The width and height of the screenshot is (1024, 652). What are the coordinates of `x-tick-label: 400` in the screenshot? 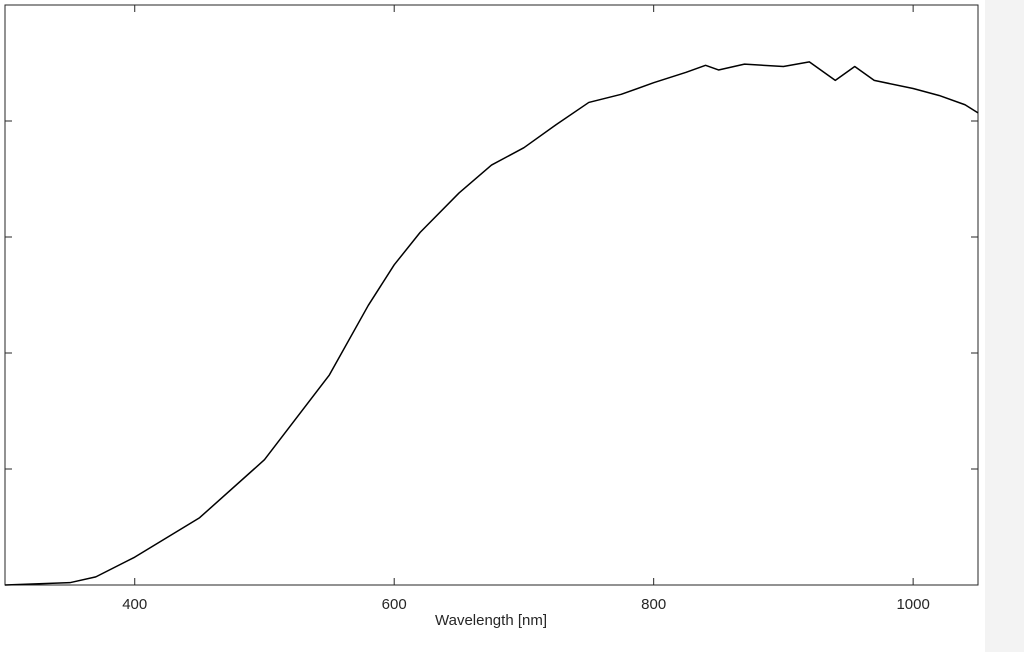 It's located at (134, 604).